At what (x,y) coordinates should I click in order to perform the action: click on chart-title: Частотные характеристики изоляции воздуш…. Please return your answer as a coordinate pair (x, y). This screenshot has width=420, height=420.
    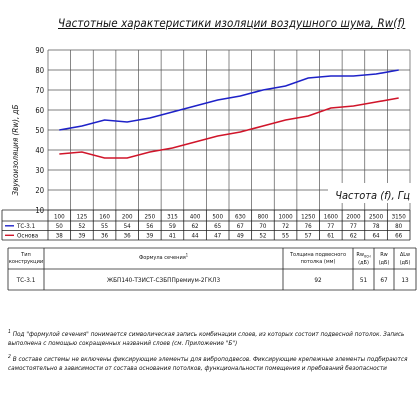
    Looking at the image, I should click on (232, 23).